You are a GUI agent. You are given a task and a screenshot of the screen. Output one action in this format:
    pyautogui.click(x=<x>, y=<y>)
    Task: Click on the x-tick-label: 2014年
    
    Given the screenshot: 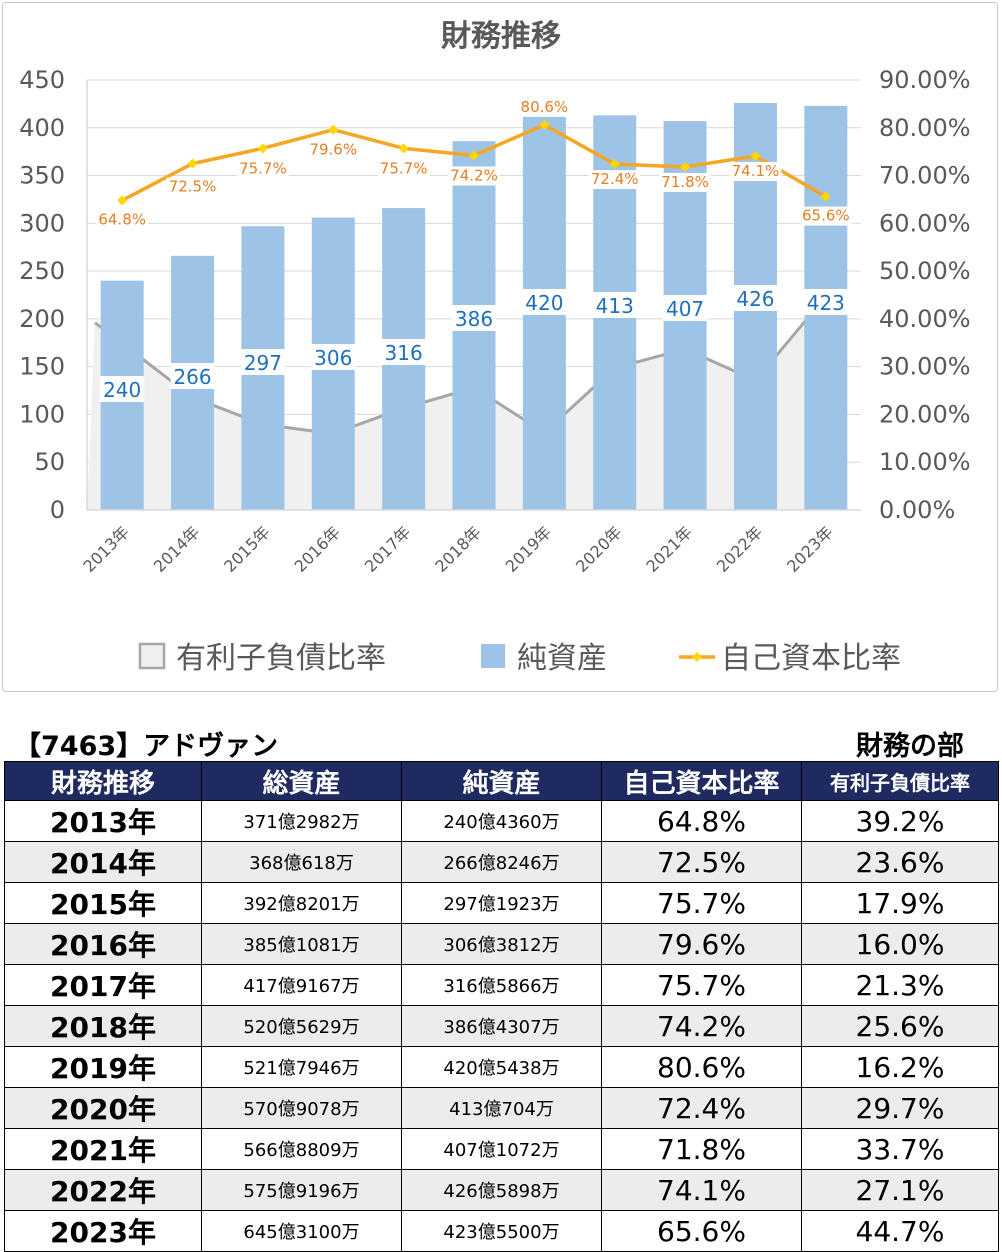 What is the action you would take?
    pyautogui.click(x=177, y=549)
    